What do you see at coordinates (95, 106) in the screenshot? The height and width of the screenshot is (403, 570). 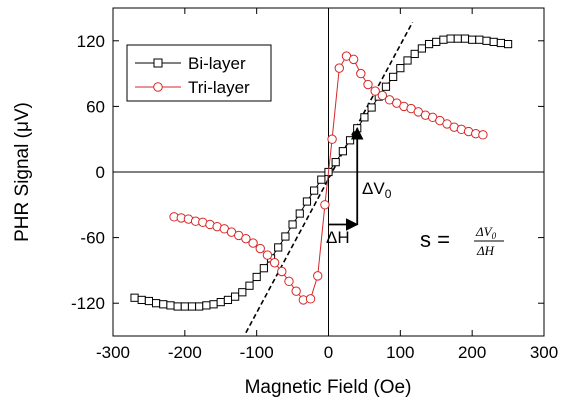 I see `y-tick-label: 60` at bounding box center [95, 106].